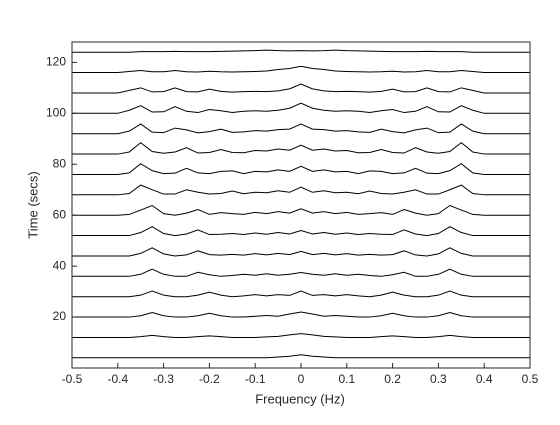 The image size is (560, 425). What do you see at coordinates (60, 316) in the screenshot?
I see `y-tick-label: 20` at bounding box center [60, 316].